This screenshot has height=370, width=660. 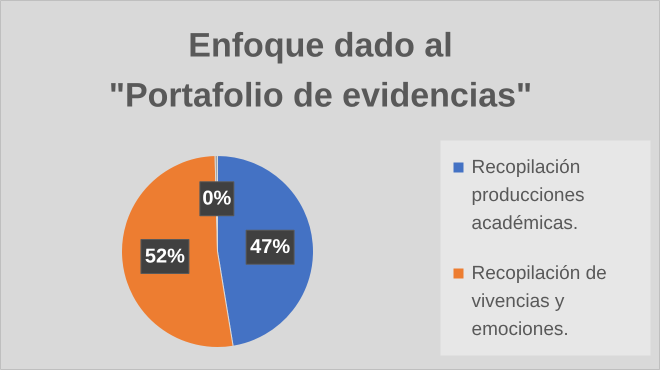 I want to click on legend-label: Recopilación de vivencias y emociones., so click(x=539, y=301).